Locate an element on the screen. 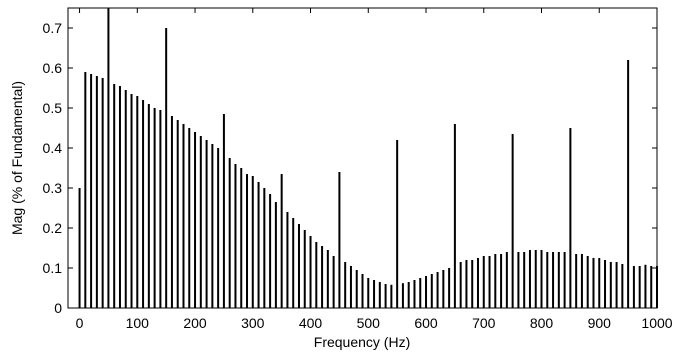  y-axis-title: Mag (% of Fundamental) is located at coordinates (17, 158).